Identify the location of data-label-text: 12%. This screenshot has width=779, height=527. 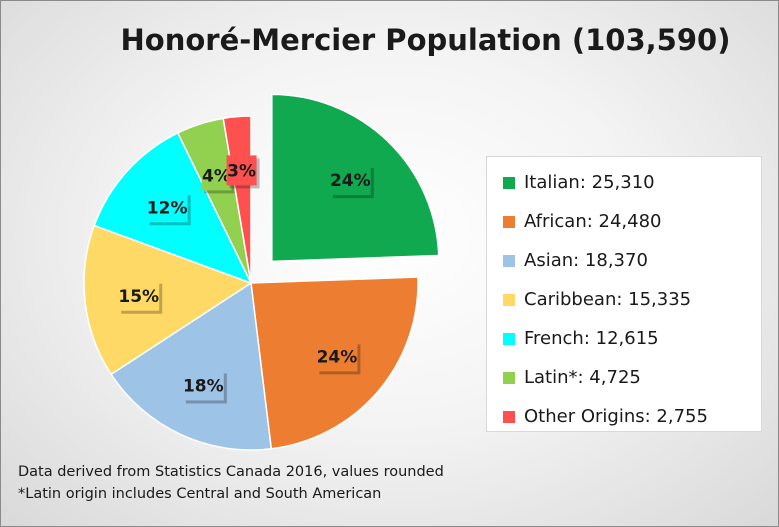
(167, 208).